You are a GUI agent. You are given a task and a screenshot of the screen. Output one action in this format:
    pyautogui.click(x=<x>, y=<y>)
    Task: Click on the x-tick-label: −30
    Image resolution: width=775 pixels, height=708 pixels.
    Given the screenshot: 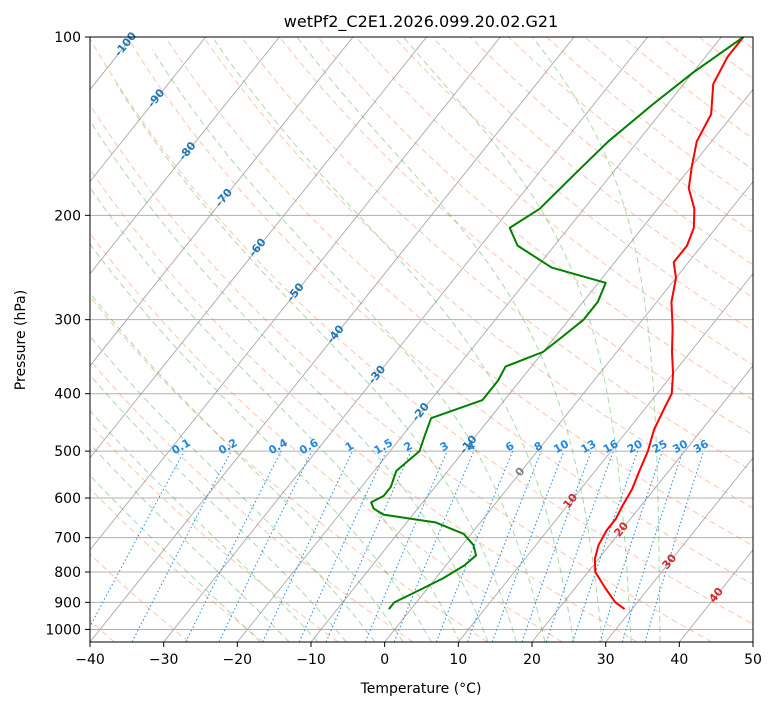 What is the action you would take?
    pyautogui.click(x=164, y=660)
    